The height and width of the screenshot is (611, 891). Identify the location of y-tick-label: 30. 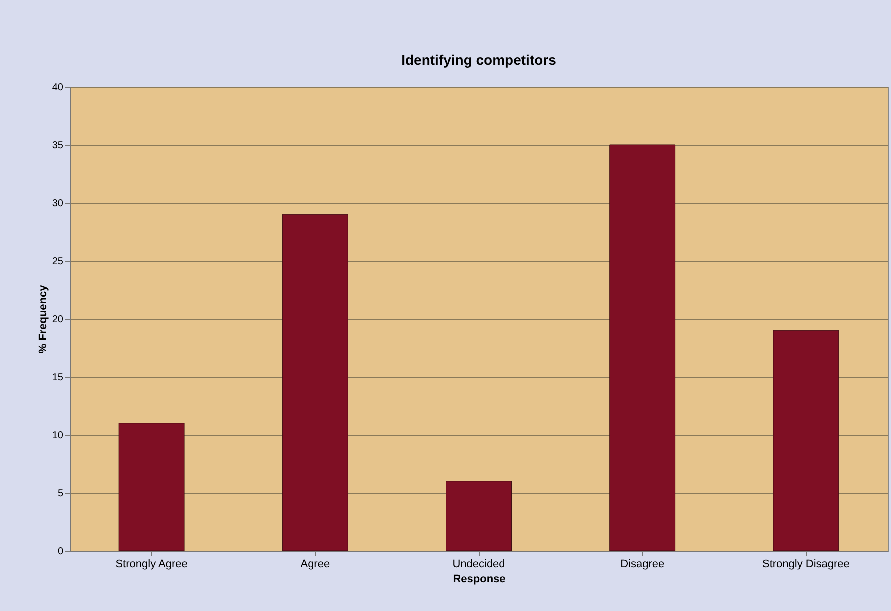
(58, 204).